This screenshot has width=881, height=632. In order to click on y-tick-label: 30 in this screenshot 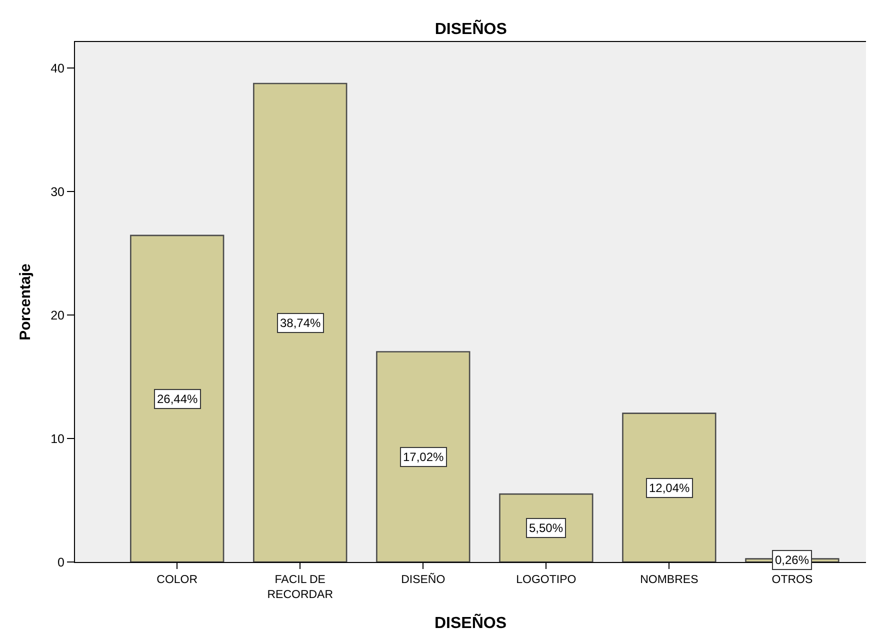, I will do `click(57, 191)`.